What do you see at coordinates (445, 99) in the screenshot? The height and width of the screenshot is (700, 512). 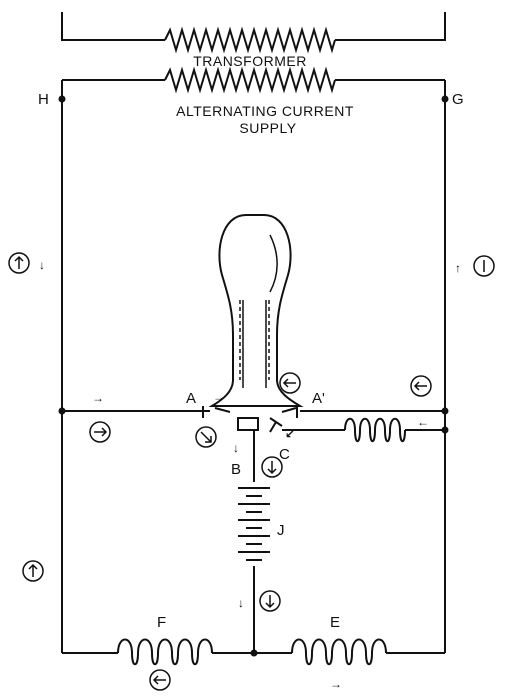 I see `node-dot-G` at bounding box center [445, 99].